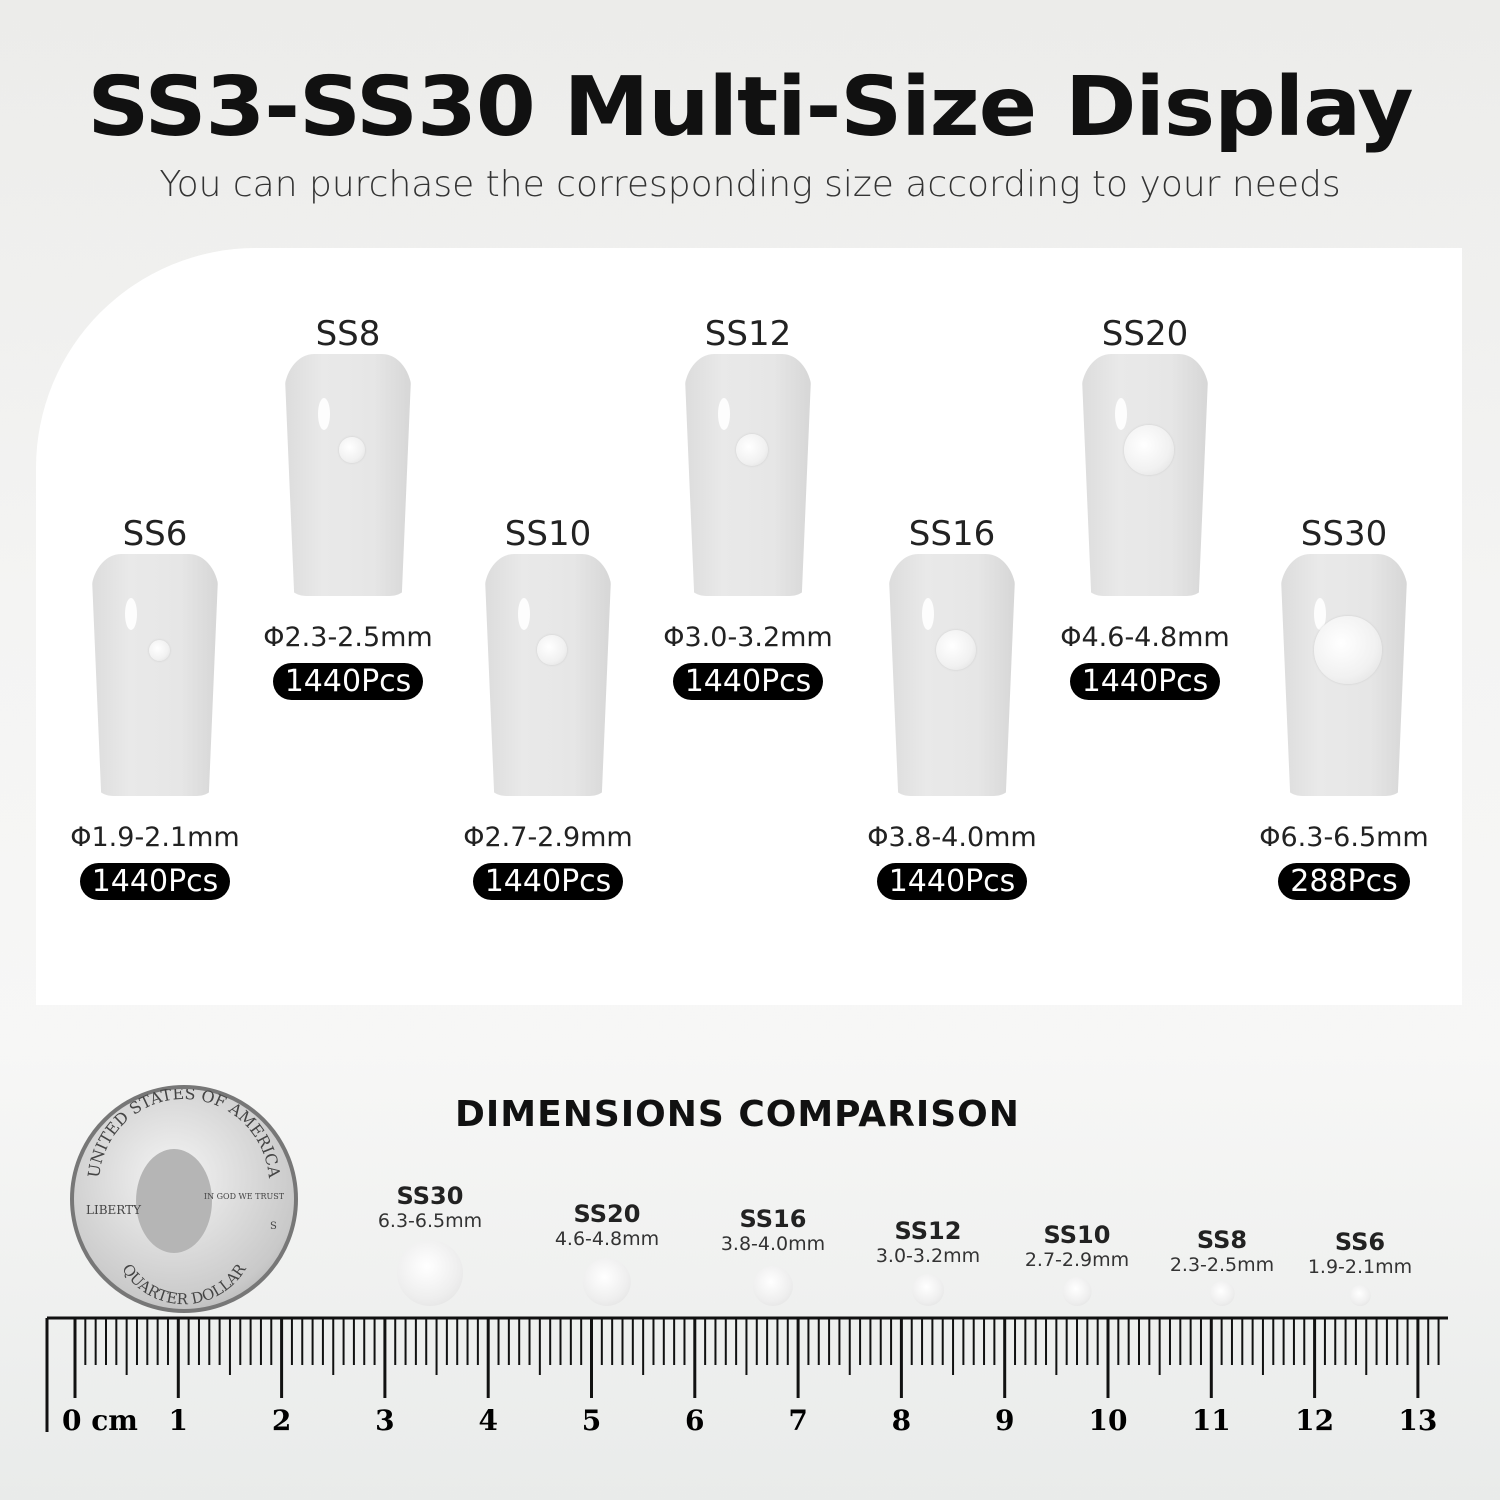 This screenshot has width=1500, height=1500. Describe the element at coordinates (100, 1420) in the screenshot. I see `ruler-label: 0 cm` at that location.